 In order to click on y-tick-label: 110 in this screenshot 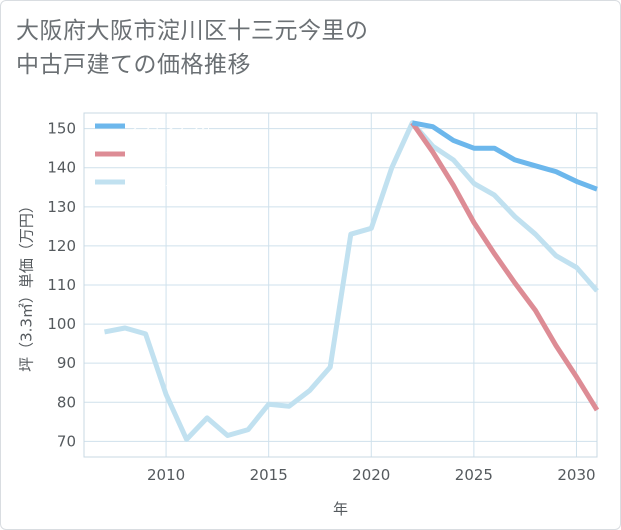, I will do `click(61, 285)`.